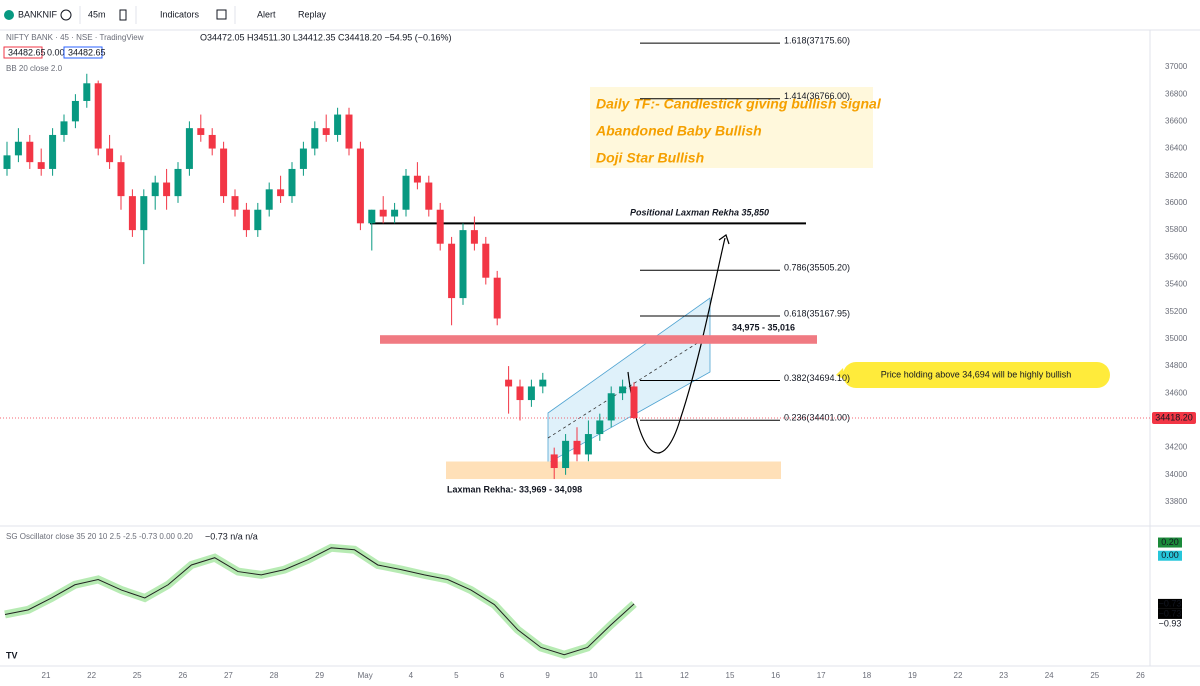 Image resolution: width=1200 pixels, height=686 pixels. I want to click on bid: 34482.65, so click(27, 52).